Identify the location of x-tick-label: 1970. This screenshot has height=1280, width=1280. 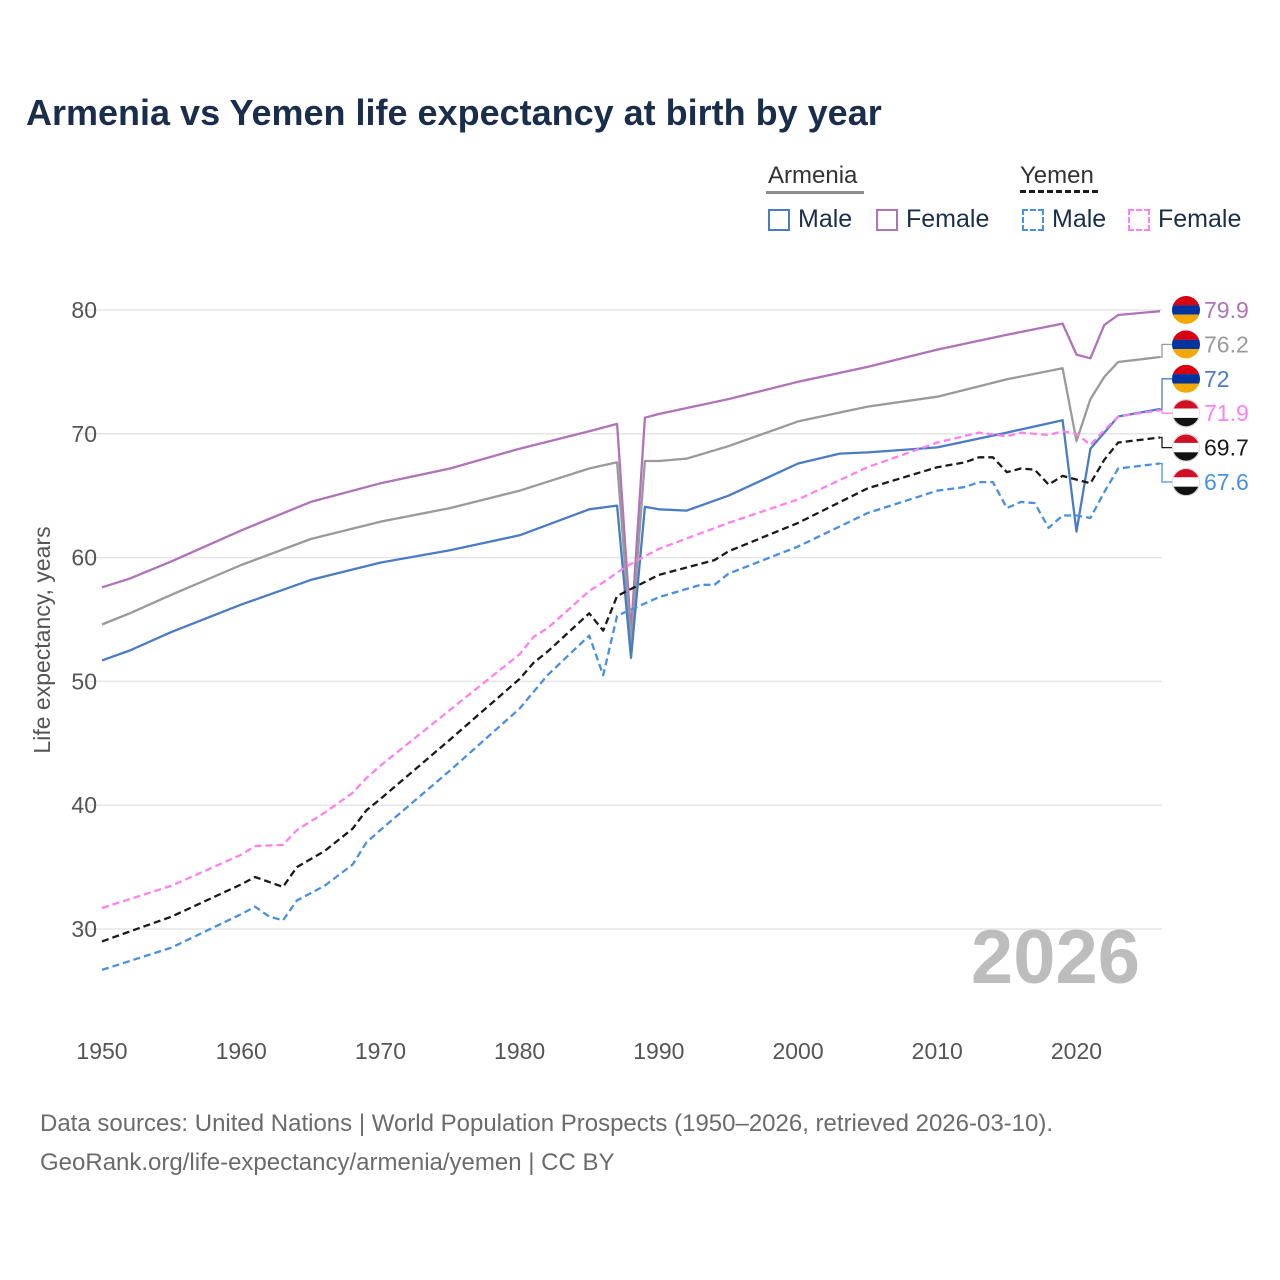
(380, 1051).